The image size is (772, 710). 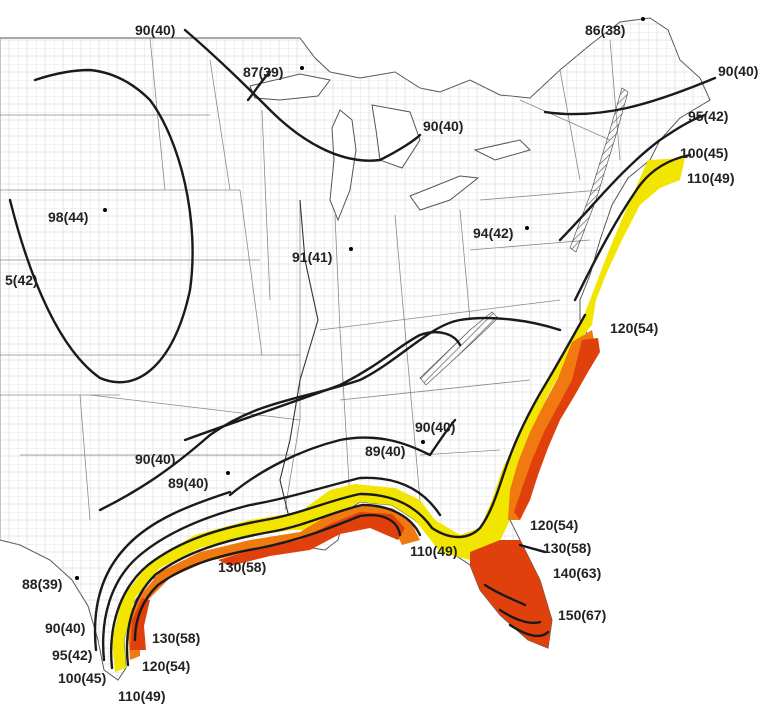 What do you see at coordinates (343, 165) in the screenshot?
I see `lake-michigan` at bounding box center [343, 165].